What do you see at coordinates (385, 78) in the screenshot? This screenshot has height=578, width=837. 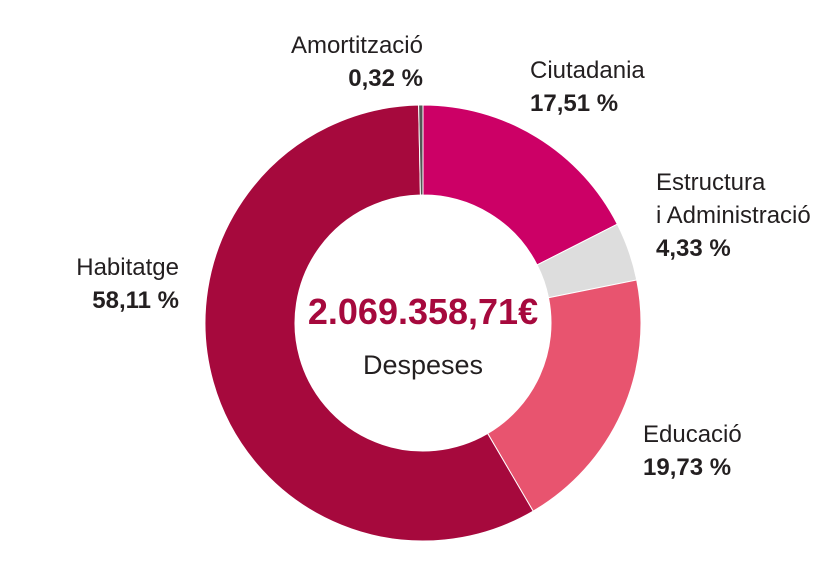 I see `slice-value-5: 0,32 %` at bounding box center [385, 78].